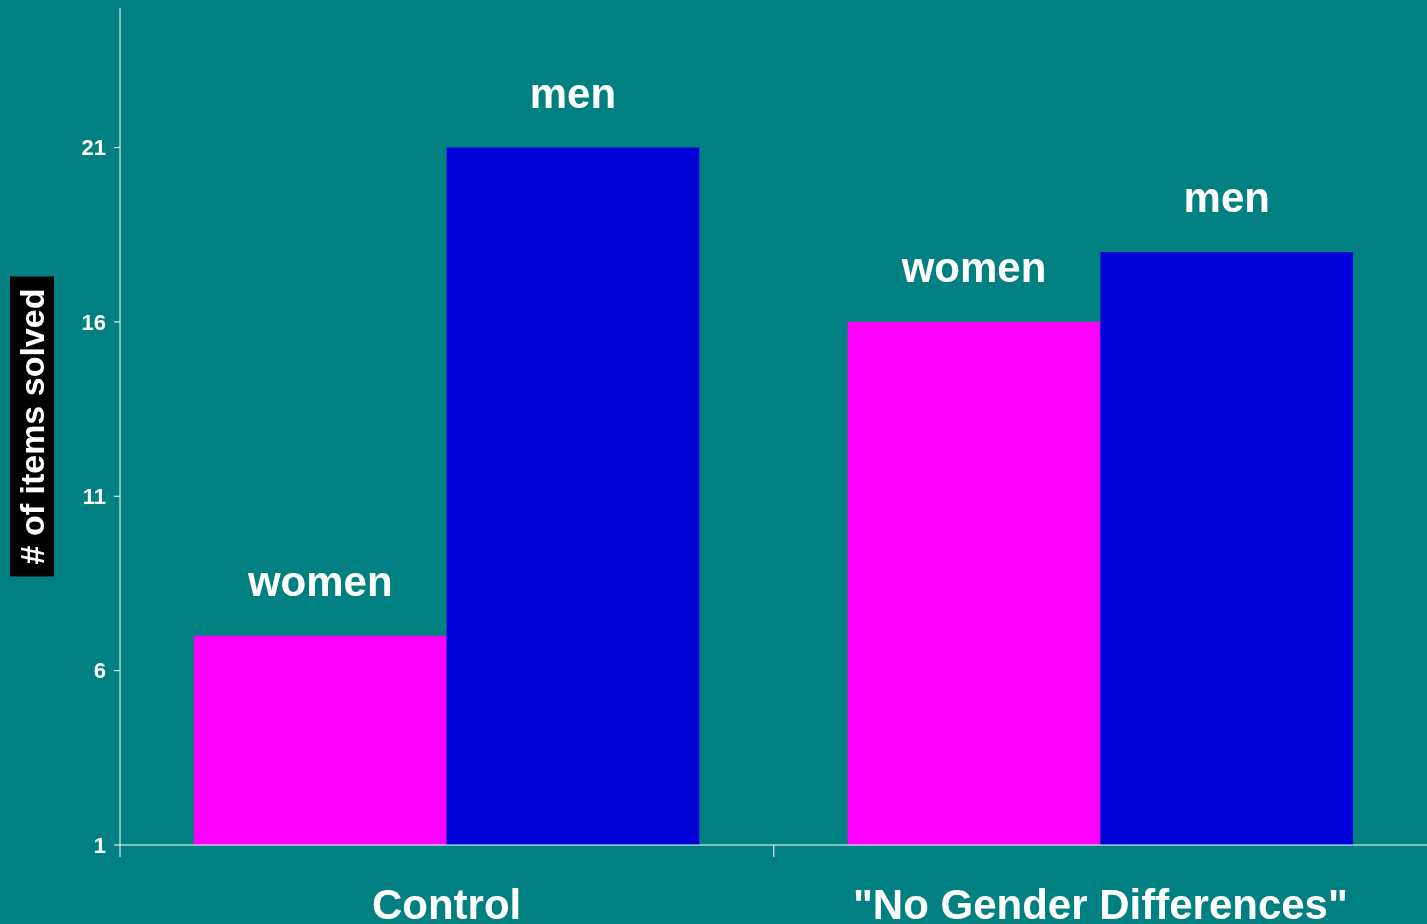 The width and height of the screenshot is (1427, 924). I want to click on series-label: women, so click(319, 581).